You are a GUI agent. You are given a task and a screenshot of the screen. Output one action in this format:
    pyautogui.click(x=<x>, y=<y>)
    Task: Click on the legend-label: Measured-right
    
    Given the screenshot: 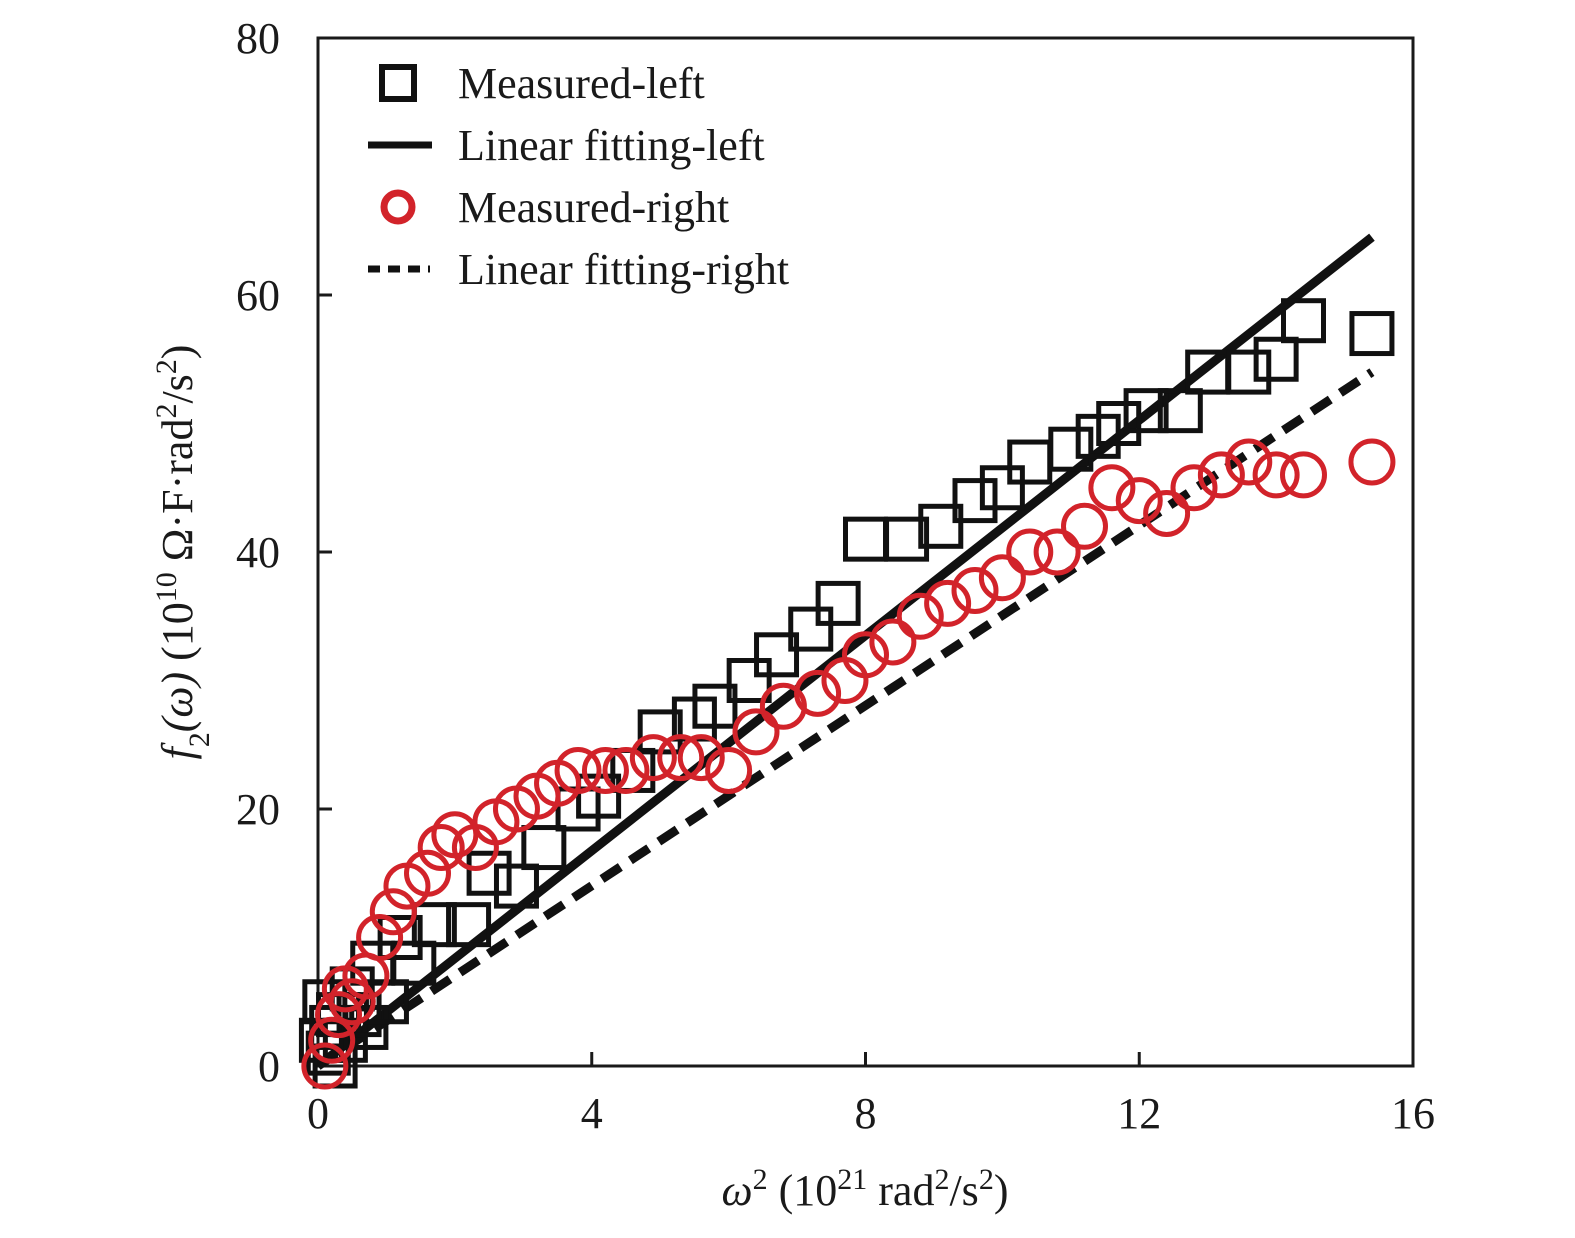 What is the action you would take?
    pyautogui.click(x=593, y=207)
    